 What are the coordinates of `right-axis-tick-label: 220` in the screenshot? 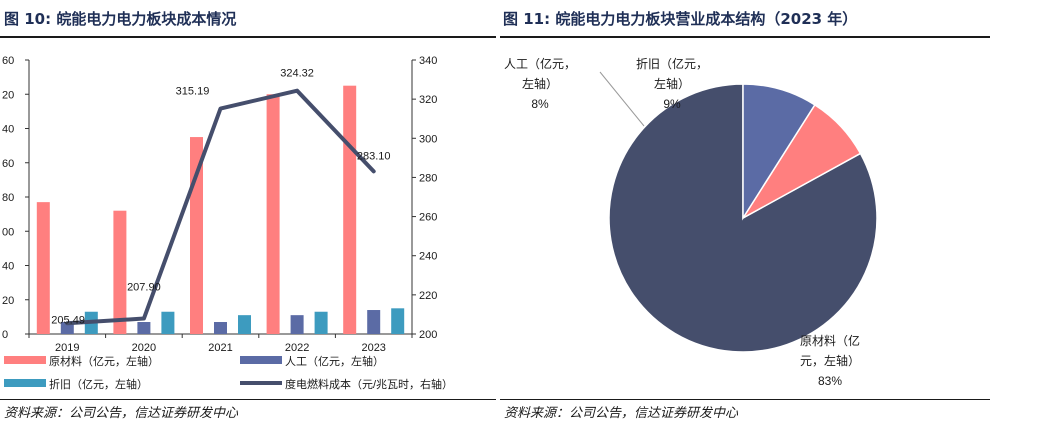 It's located at (428, 296).